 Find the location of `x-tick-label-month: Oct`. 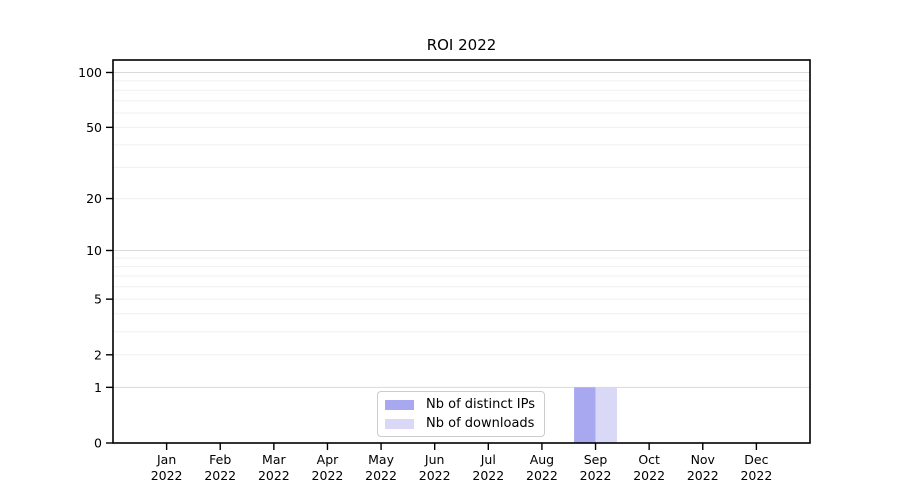

x-tick-label-month: Oct is located at coordinates (649, 459).